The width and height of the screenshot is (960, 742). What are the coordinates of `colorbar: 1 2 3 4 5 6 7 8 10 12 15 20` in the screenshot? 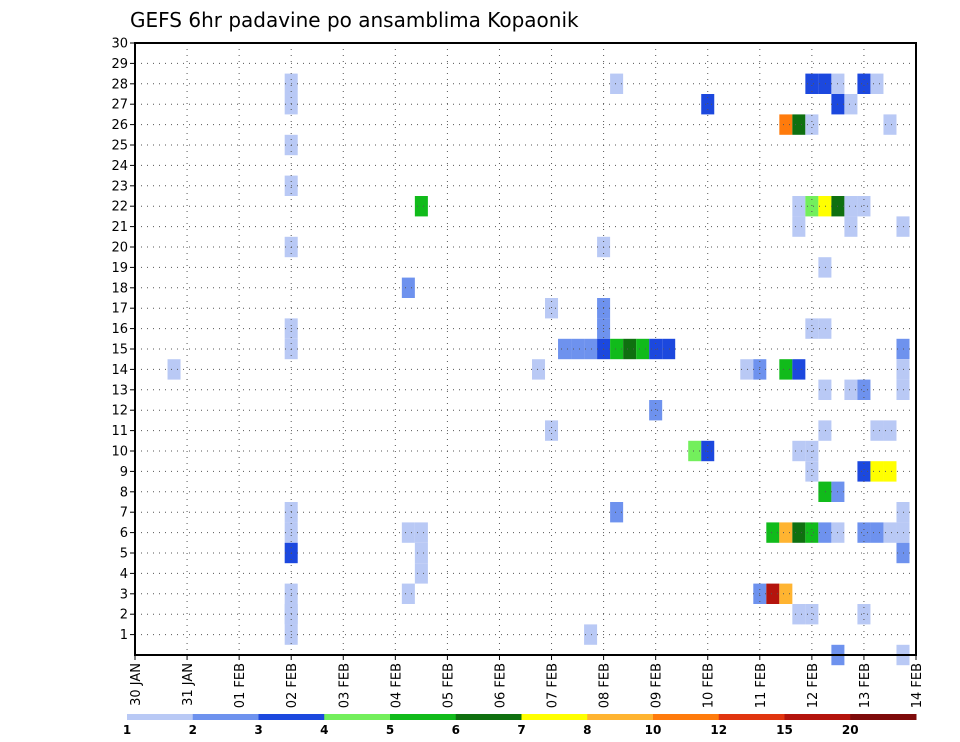 It's located at (520, 725).